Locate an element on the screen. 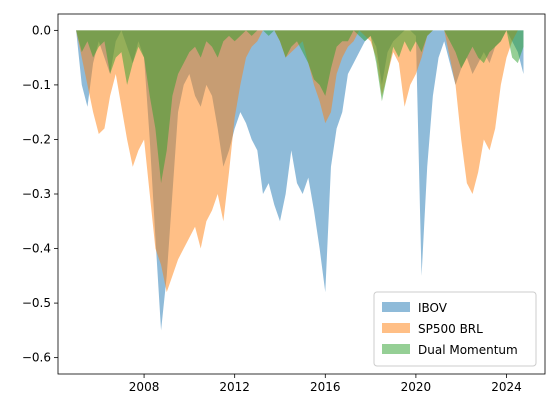 Image resolution: width=559 pixels, height=413 pixels. y-tick-label: −0.5 is located at coordinates (36, 303).